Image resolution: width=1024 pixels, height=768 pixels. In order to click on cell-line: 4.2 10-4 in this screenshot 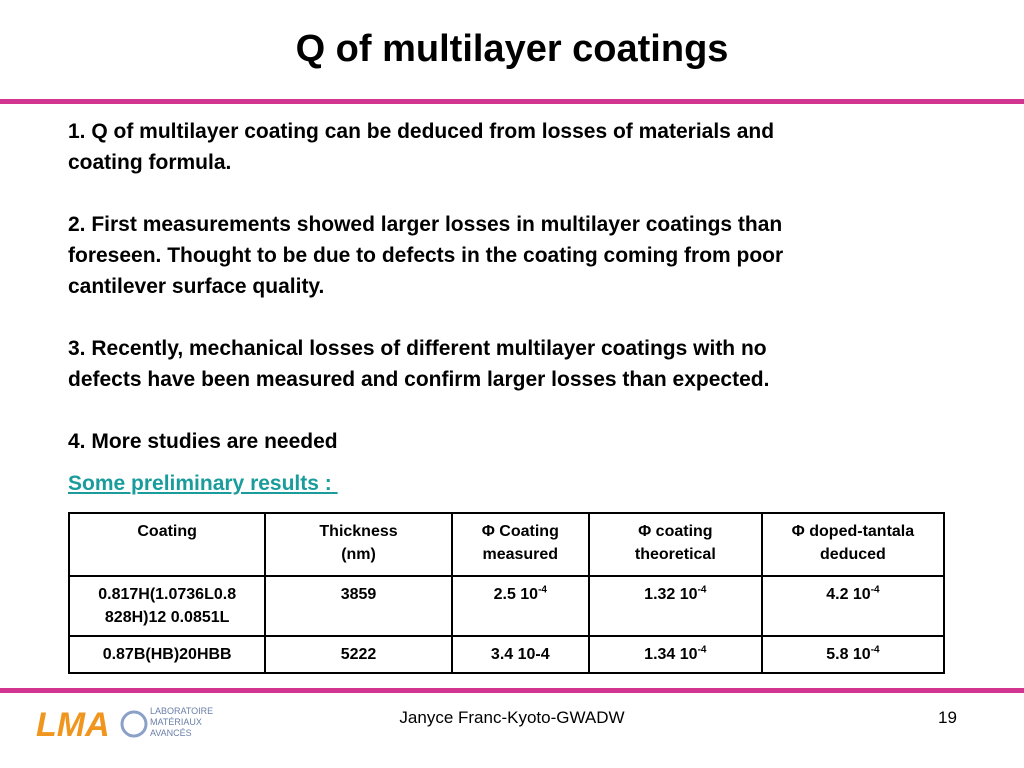, I will do `click(853, 594)`.